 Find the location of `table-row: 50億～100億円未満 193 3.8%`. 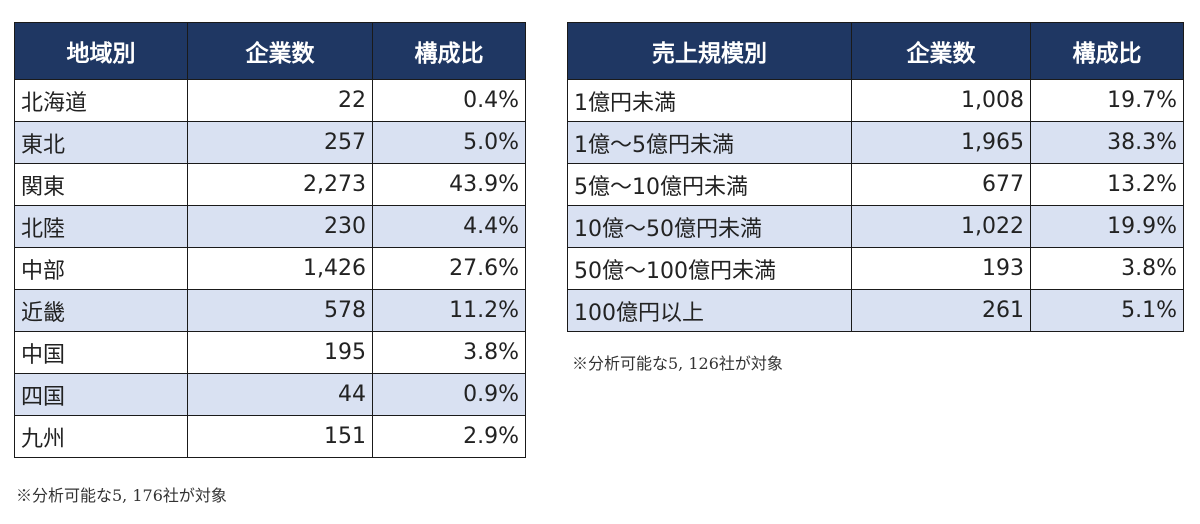

table-row: 50億～100億円未満 193 3.8% is located at coordinates (875, 268).